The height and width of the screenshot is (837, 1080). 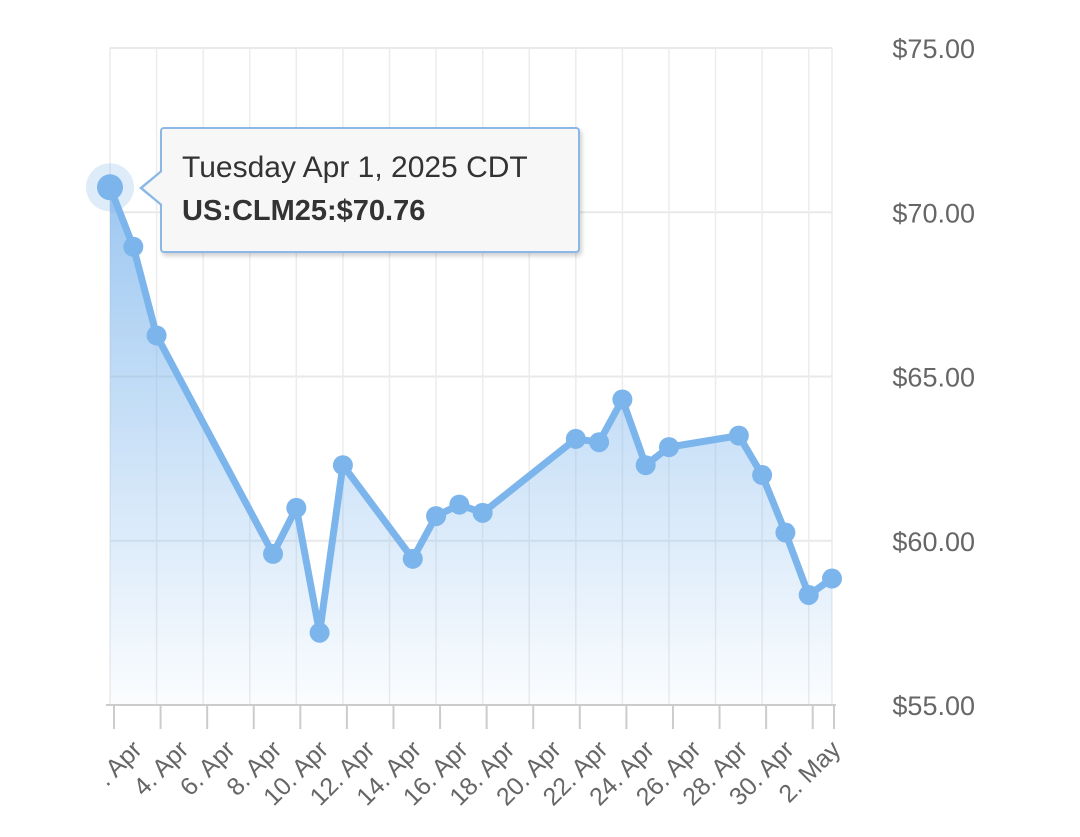 I want to click on y-axis-labels: $75.00 $70.00 $65.00 $60.00 $55.00, so click(x=933, y=377).